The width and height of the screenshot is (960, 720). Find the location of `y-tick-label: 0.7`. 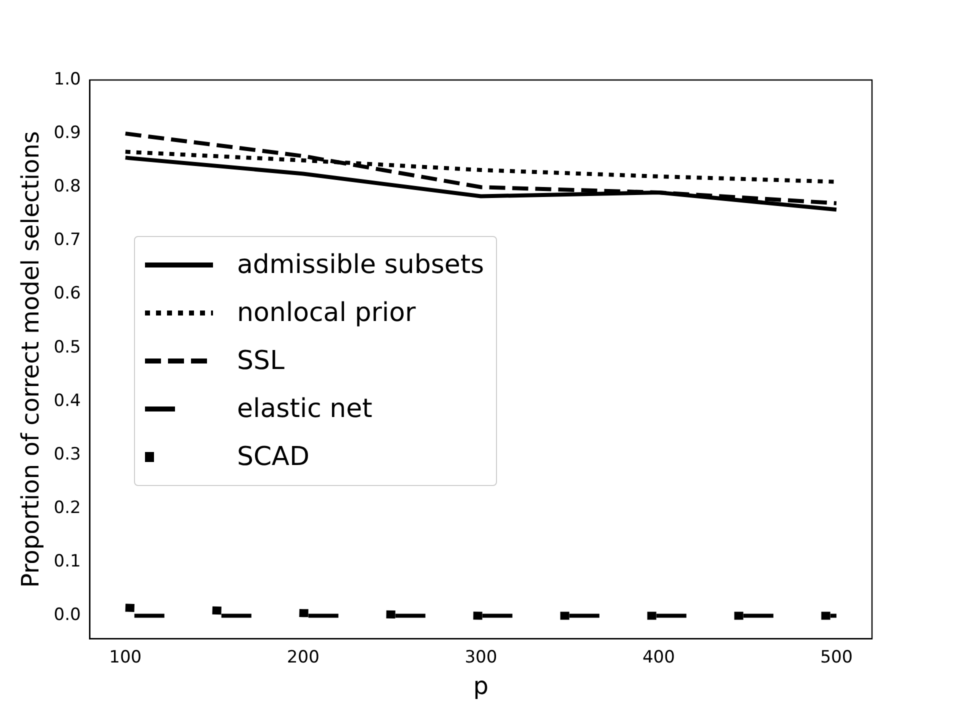

y-tick-label: 0.7 is located at coordinates (67, 240).